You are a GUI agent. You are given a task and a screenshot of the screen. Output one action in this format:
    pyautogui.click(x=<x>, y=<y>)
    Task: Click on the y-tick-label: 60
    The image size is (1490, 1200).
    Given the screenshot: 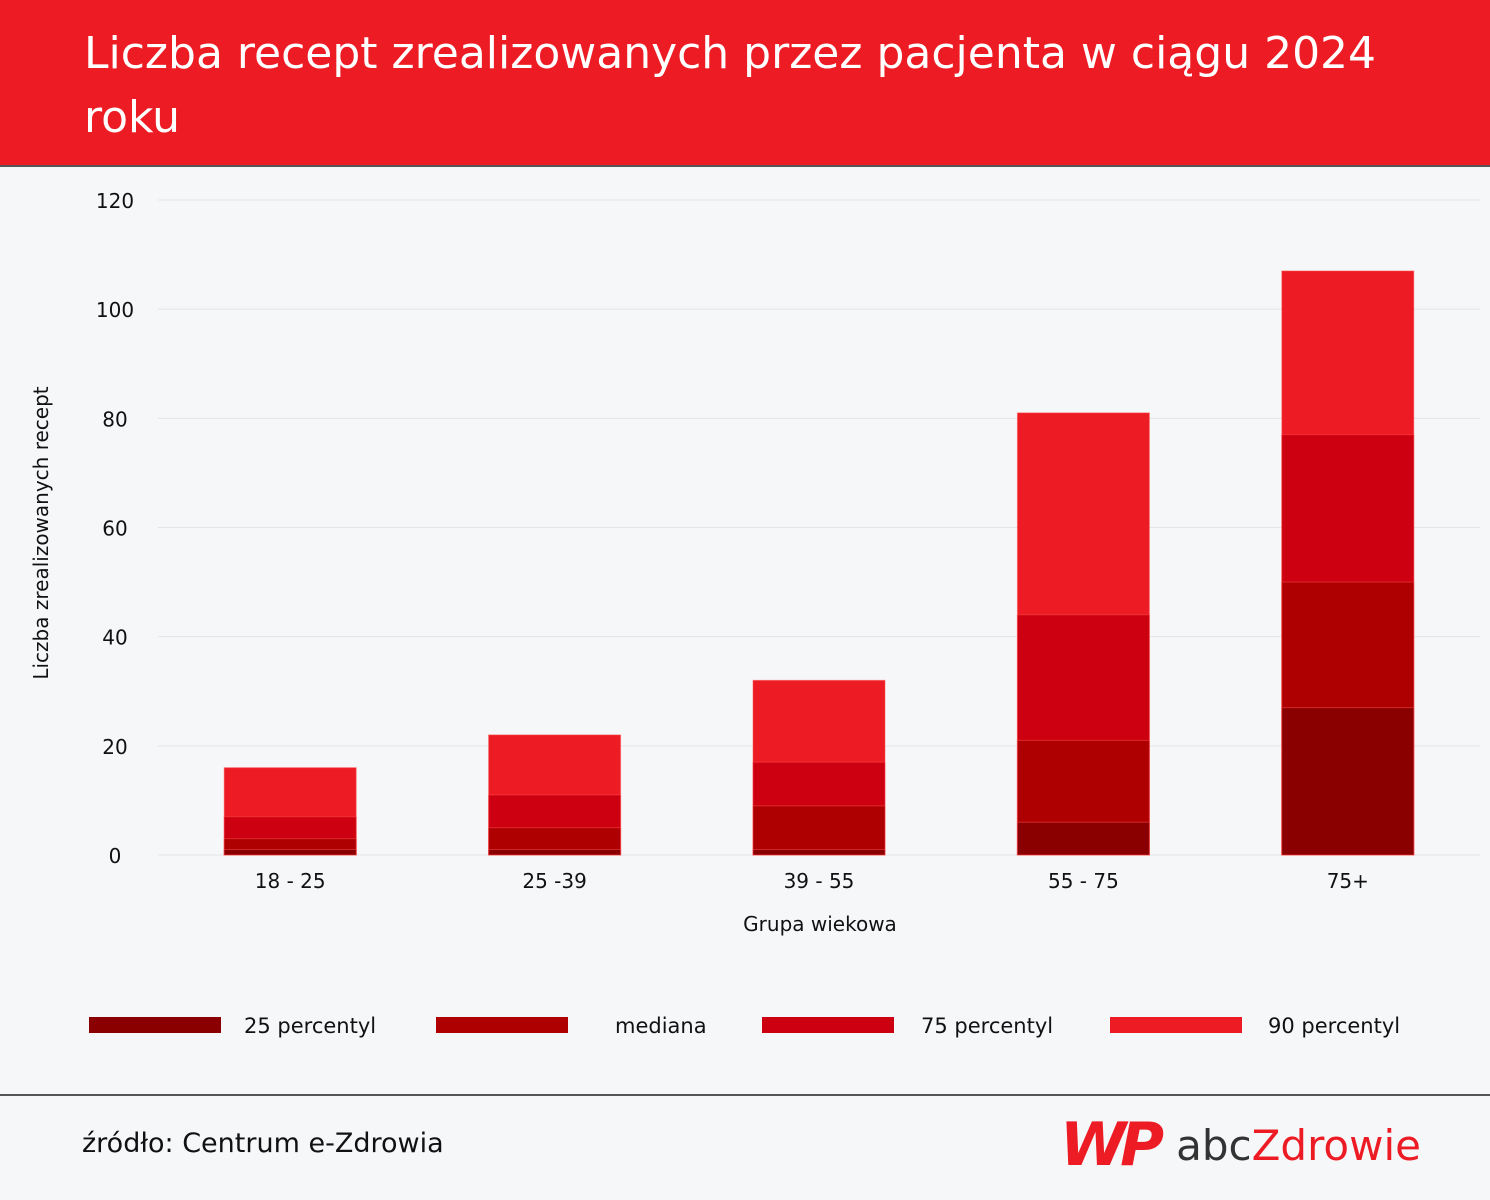 What is the action you would take?
    pyautogui.click(x=114, y=529)
    